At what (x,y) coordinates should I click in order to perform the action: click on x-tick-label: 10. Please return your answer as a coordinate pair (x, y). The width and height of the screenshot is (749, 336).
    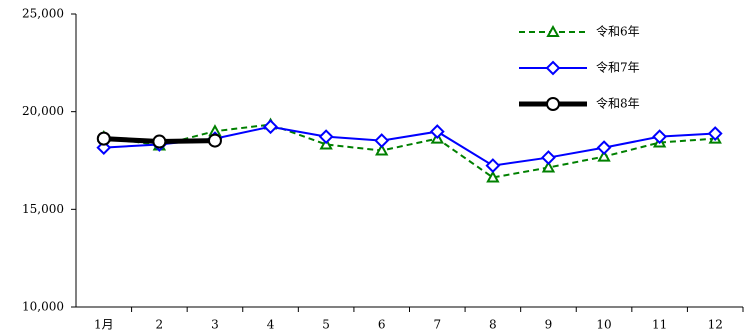
    Looking at the image, I should click on (603, 325).